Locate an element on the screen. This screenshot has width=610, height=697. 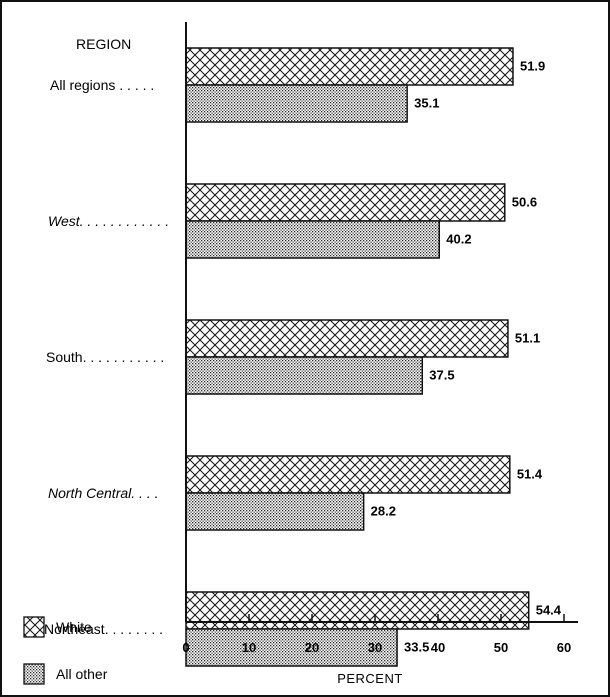
value-label: 51.4 is located at coordinates (530, 474).